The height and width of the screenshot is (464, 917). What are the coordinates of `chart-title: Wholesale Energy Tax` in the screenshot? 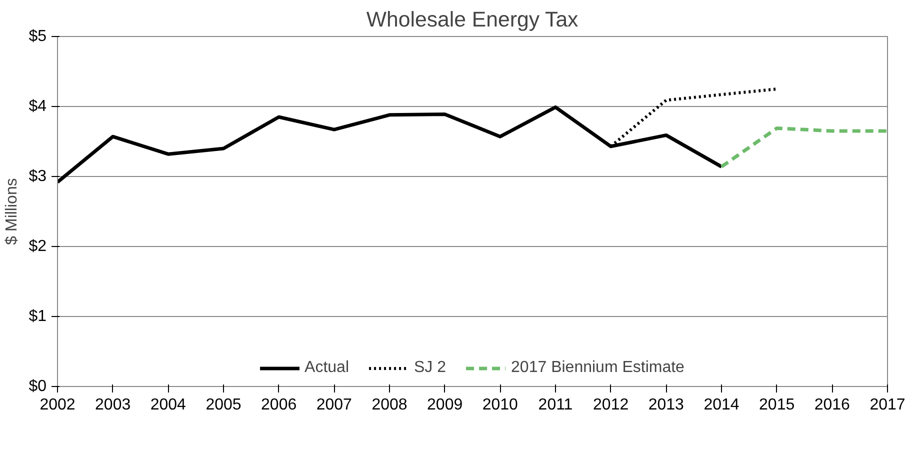 It's located at (472, 20).